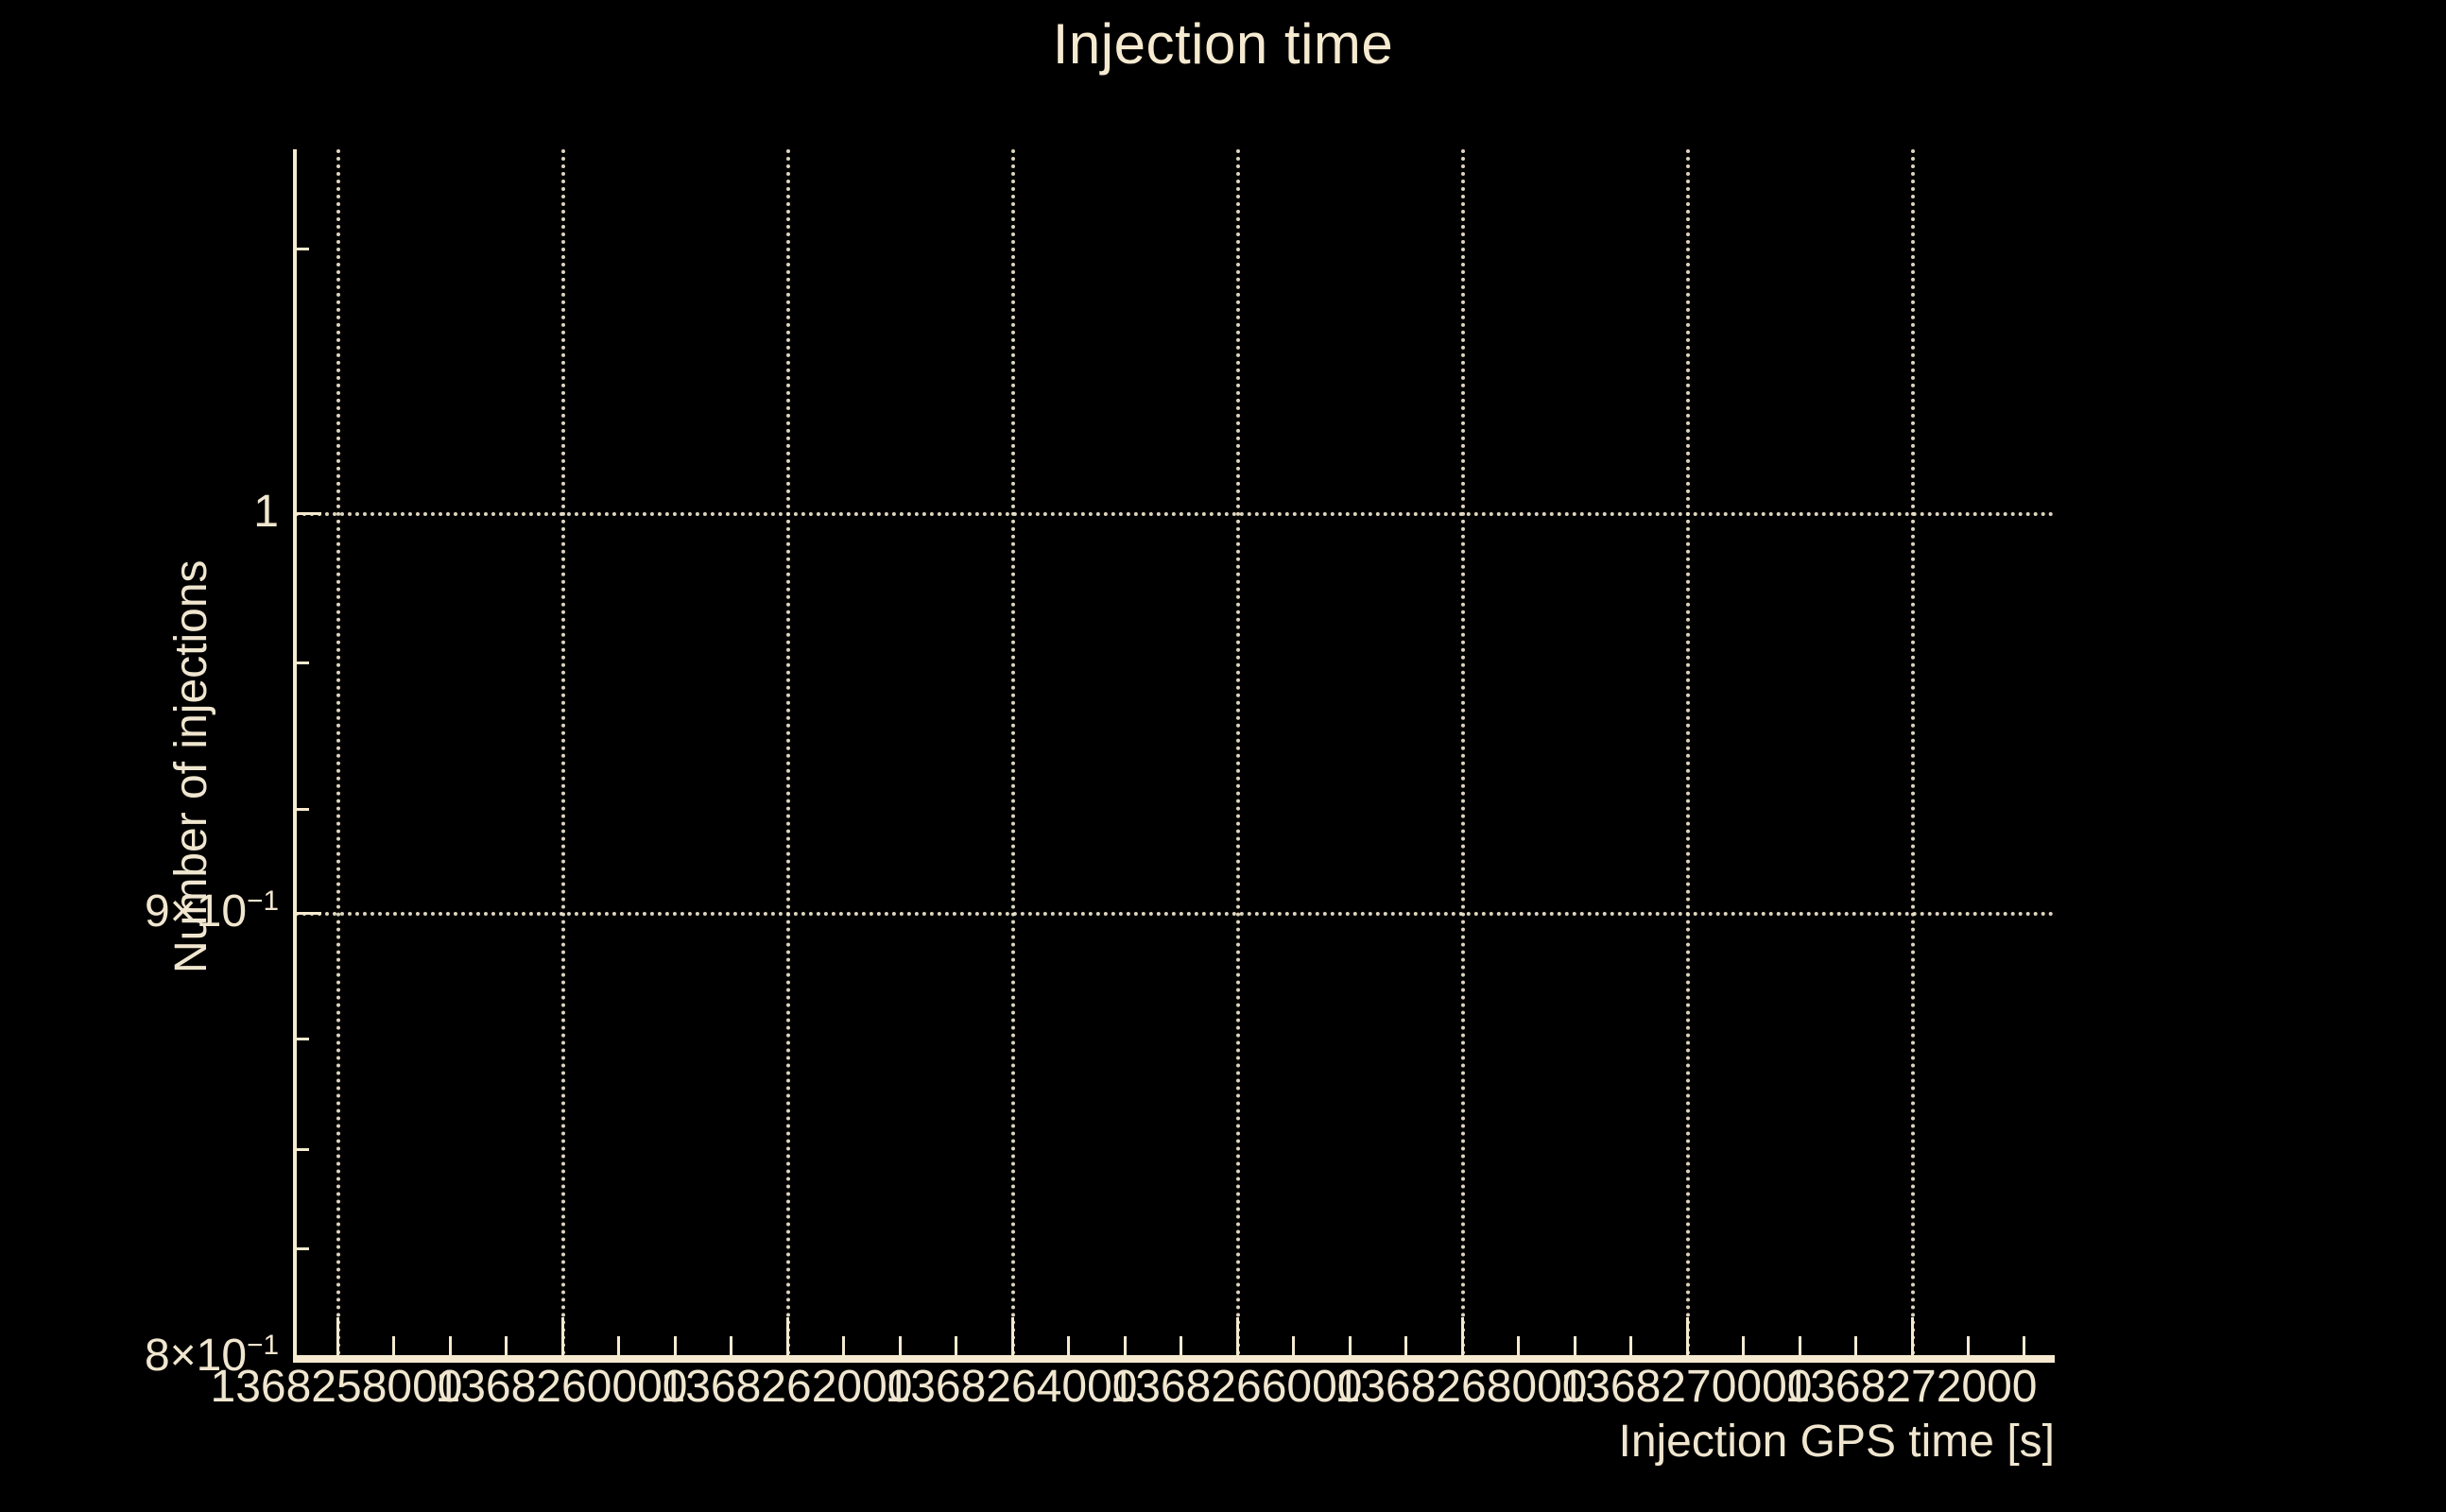 The image size is (2446, 1512). Describe the element at coordinates (1236, 1387) in the screenshot. I see `x-axis-tick-label: 1368266000` at that location.